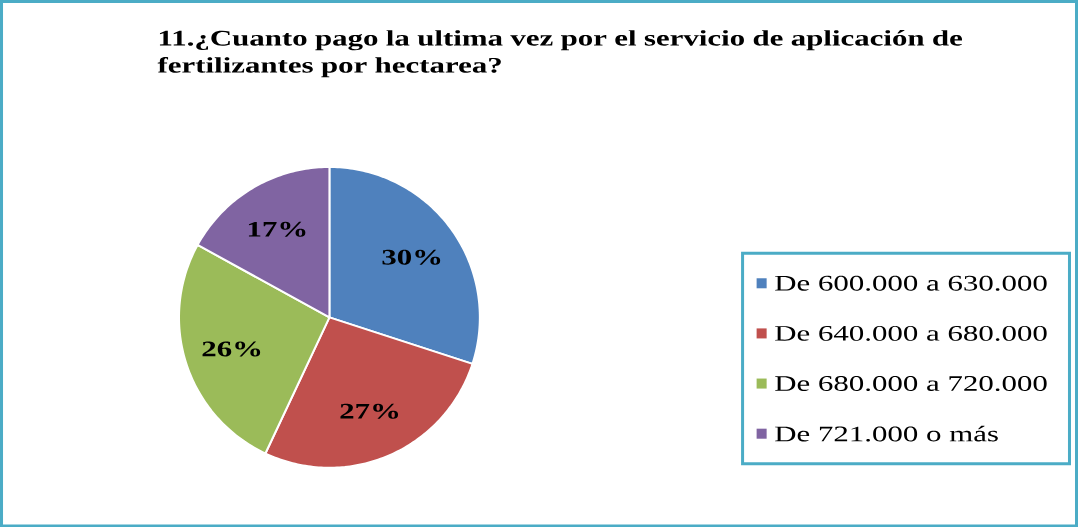 This screenshot has width=1078, height=527. I want to click on chart-title: 11.¿Cuanto pago la ultima vez por el servicio de aplicación de fertilizantes por hectarea?, so click(560, 53).